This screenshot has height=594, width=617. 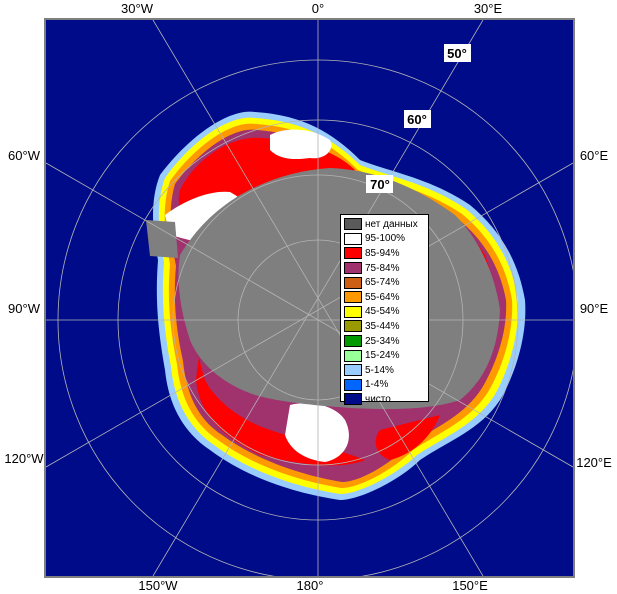 I want to click on legend-label: 15-24%, so click(x=382, y=356).